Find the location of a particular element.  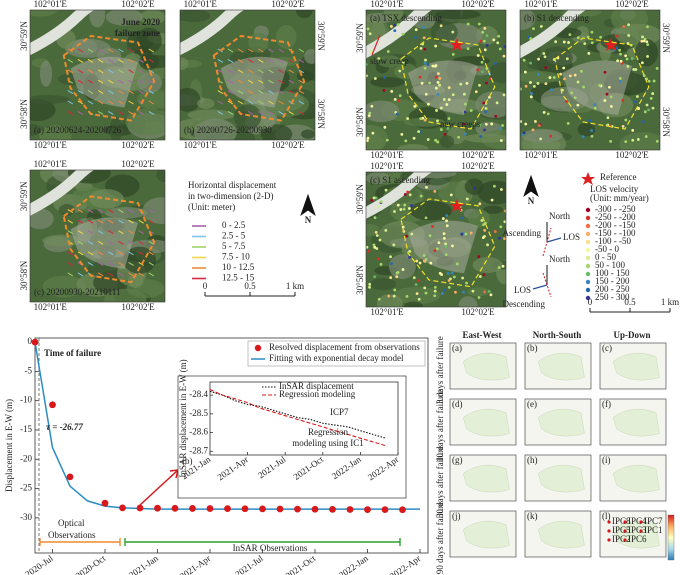

y-tick-label: -28.5 is located at coordinates (198, 413).